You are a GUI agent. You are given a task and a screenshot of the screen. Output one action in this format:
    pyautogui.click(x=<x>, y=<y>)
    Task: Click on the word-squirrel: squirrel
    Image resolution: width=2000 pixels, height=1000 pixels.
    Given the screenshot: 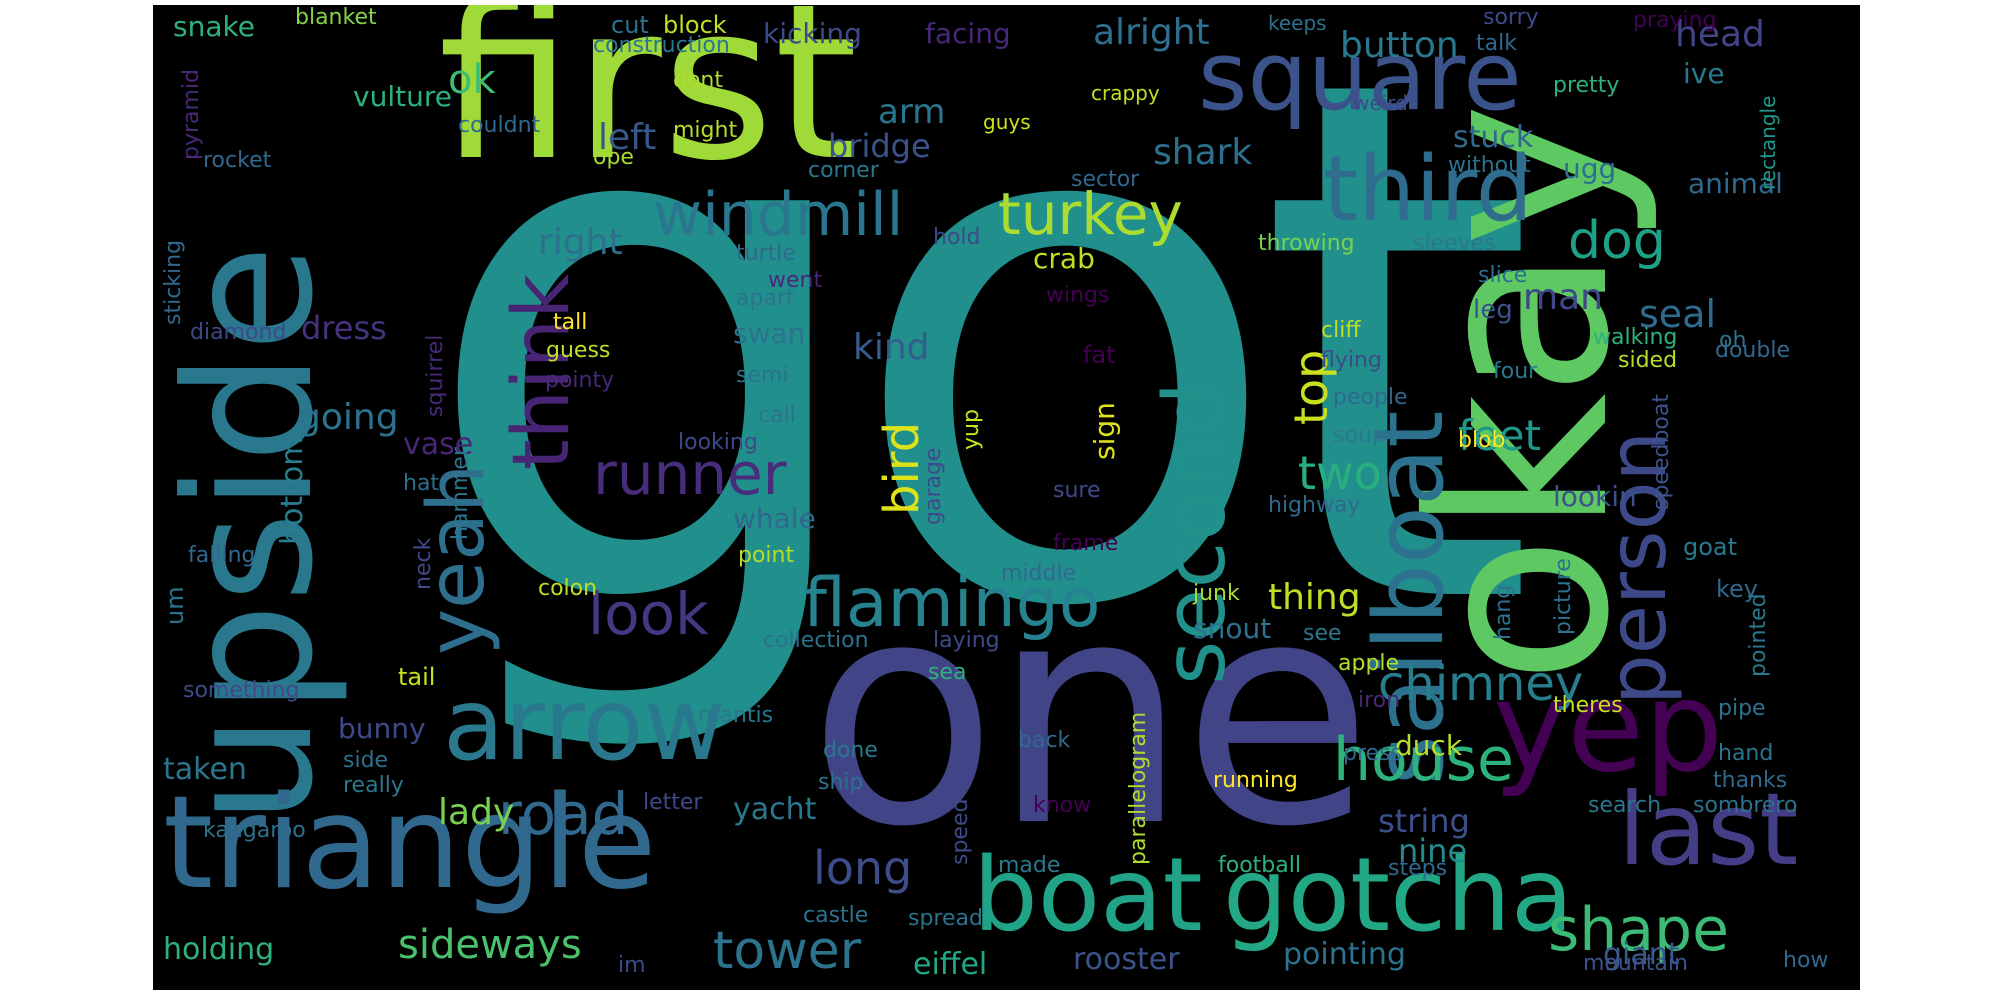 What is the action you would take?
    pyautogui.click(x=435, y=375)
    